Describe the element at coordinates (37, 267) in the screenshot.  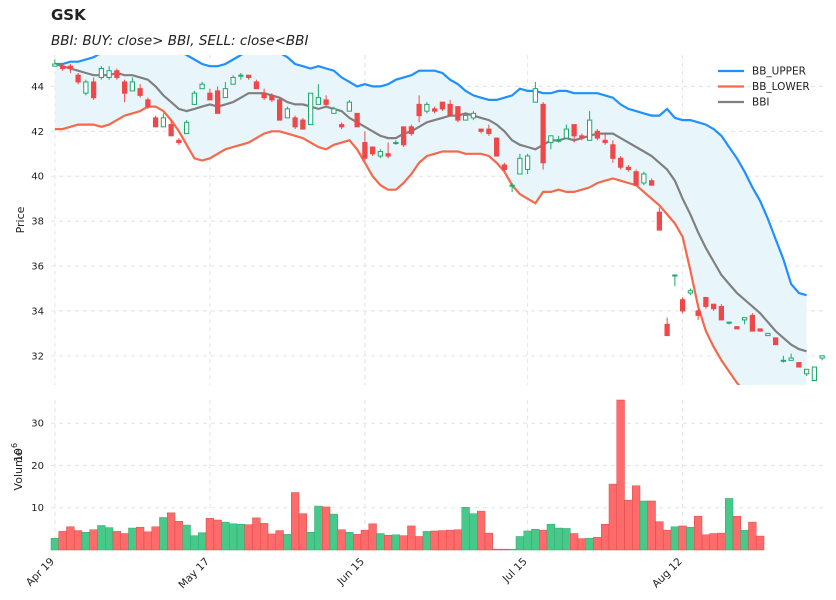
I see `price-tick-label: 36` at that location.